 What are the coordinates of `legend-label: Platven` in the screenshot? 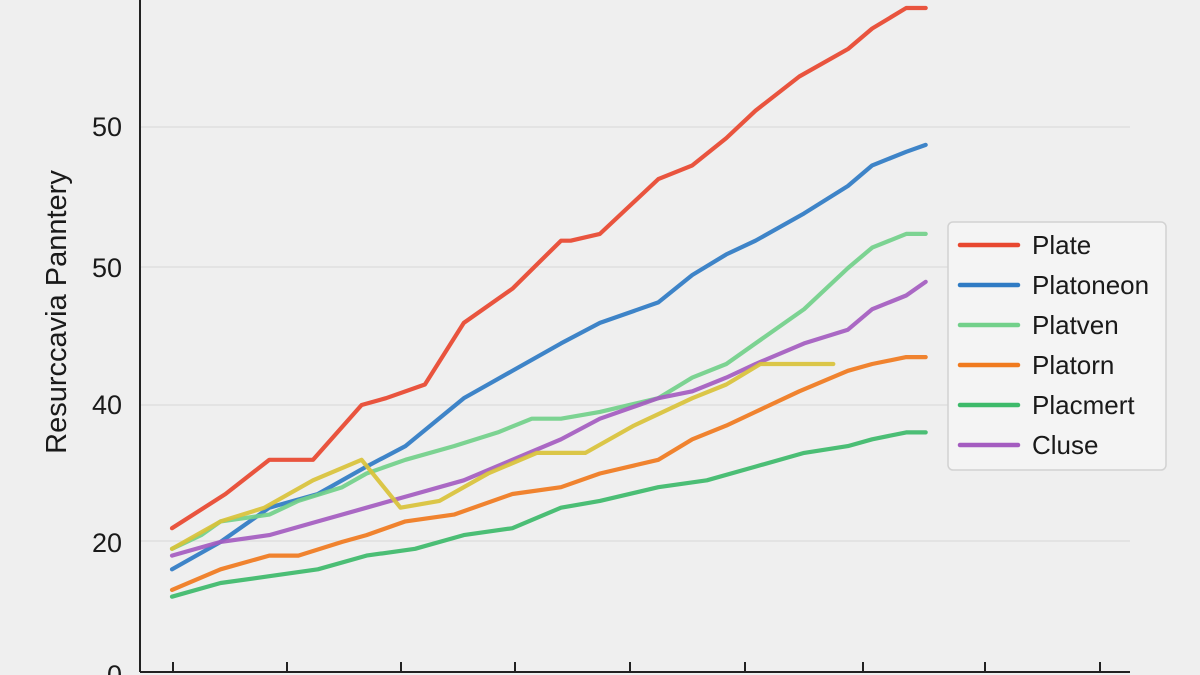 It's located at (1075, 325).